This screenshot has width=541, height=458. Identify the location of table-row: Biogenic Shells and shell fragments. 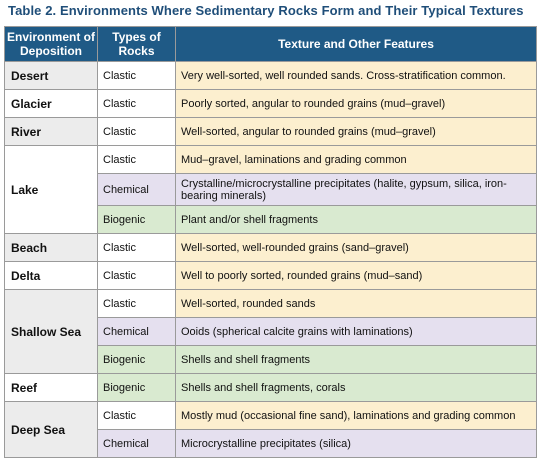
(271, 359).